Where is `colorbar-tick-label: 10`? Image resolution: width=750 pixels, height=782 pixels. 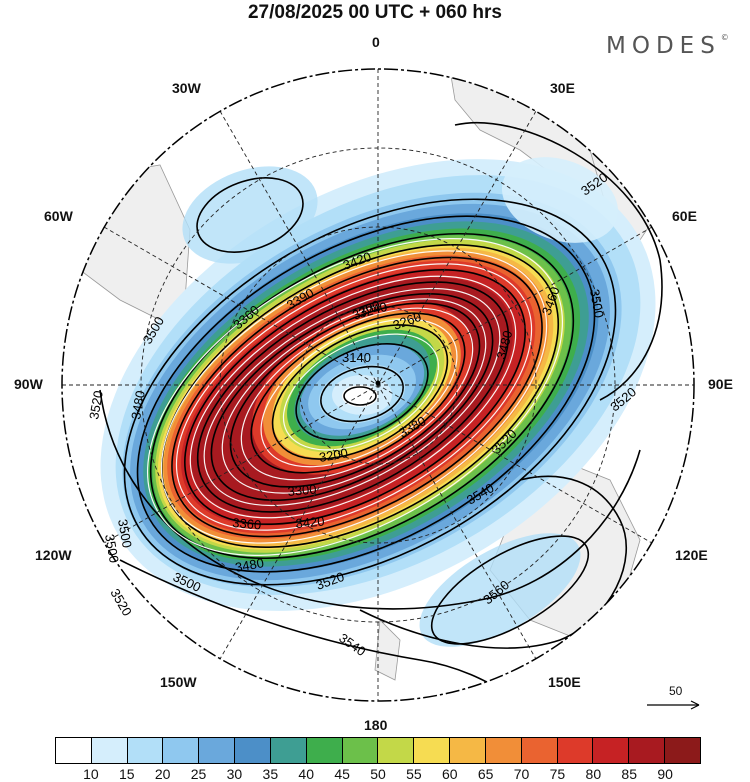
colorbar-tick-label: 10 is located at coordinates (91, 774).